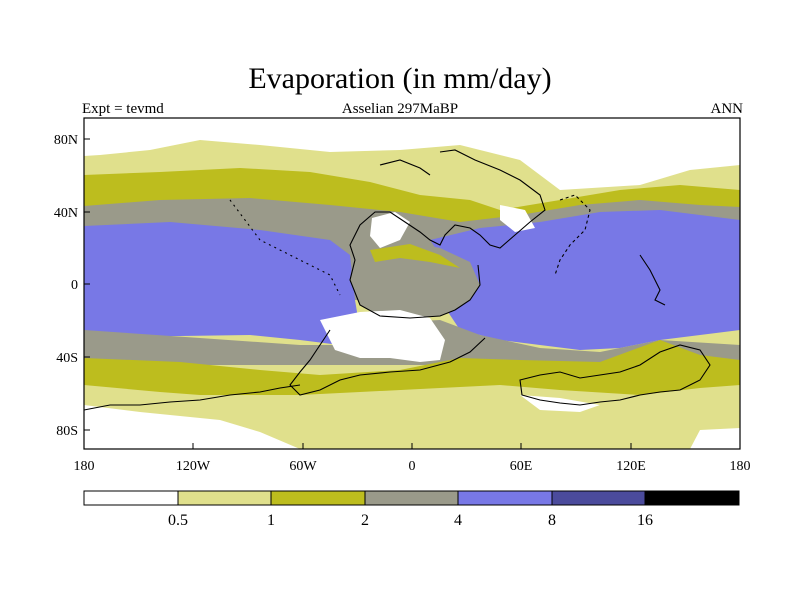 The image size is (800, 600). What do you see at coordinates (123, 109) in the screenshot?
I see `experiment-label: Expt = tevmd` at bounding box center [123, 109].